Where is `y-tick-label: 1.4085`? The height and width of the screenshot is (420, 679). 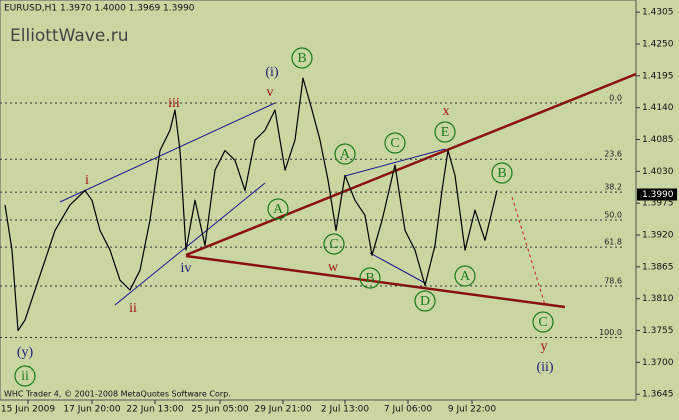
y-tick-label: 1.4085 is located at coordinates (658, 140).